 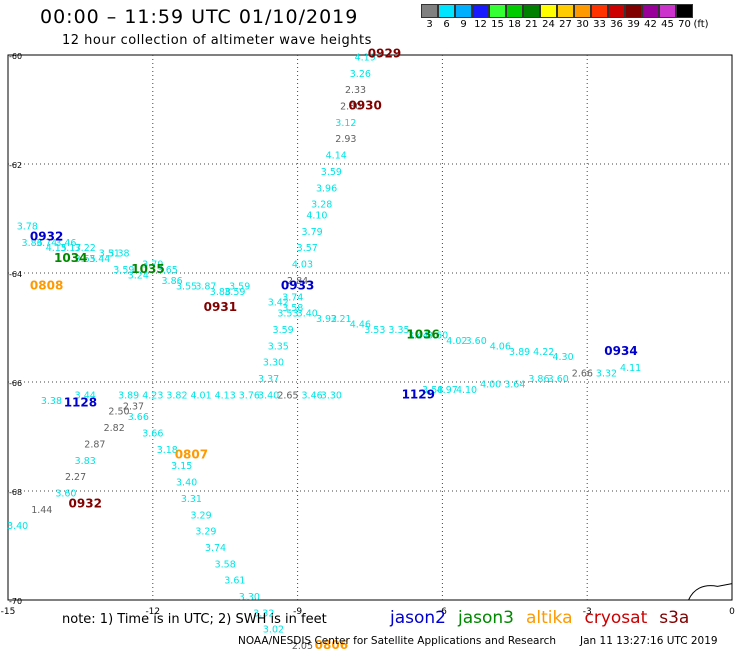 I want to click on satellite-legend-item: jason2, so click(x=418, y=618).